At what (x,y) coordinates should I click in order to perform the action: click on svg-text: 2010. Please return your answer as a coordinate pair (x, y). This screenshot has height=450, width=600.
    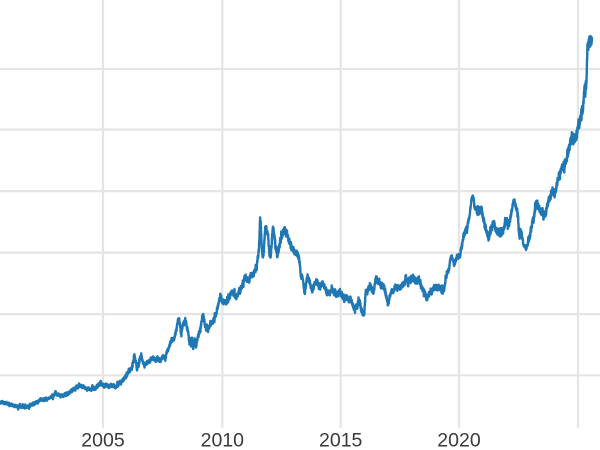
    Looking at the image, I should click on (223, 440).